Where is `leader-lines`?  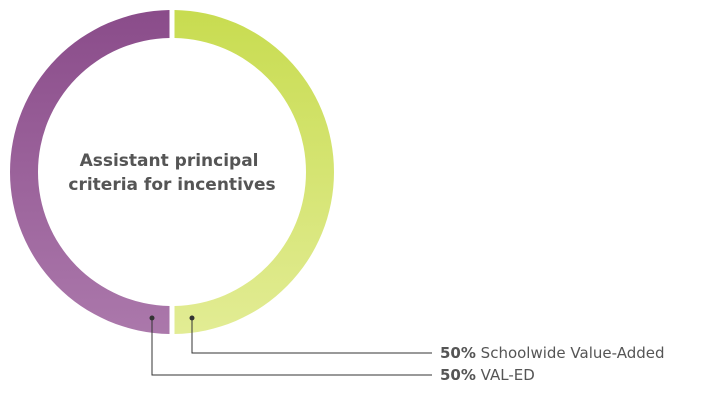 leader-lines is located at coordinates (290, 345).